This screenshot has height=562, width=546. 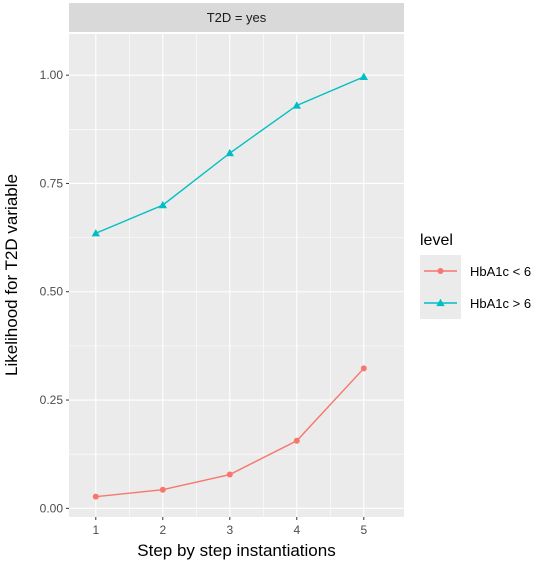 What do you see at coordinates (500, 303) in the screenshot?
I see `legend-label: HbA1c > 6` at bounding box center [500, 303].